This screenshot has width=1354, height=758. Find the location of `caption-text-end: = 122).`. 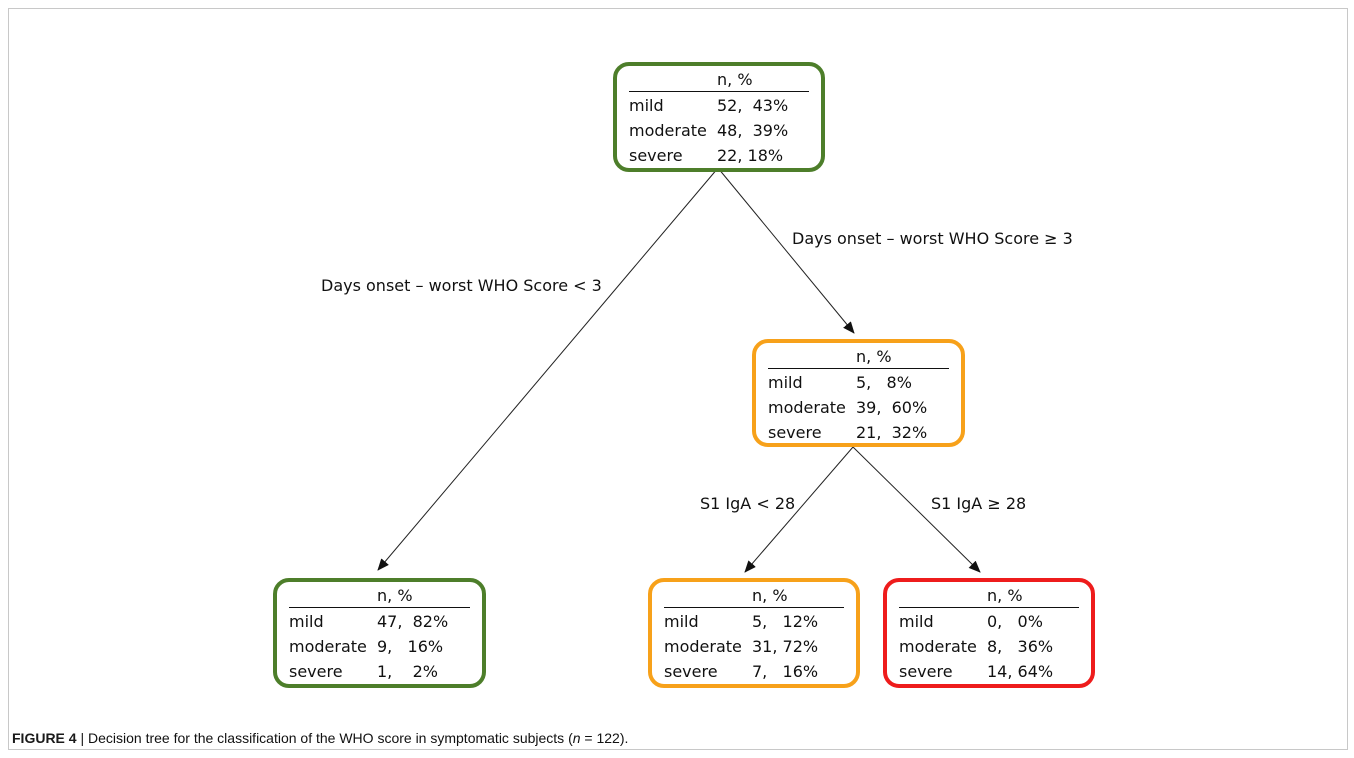

caption-text-end: = 122). is located at coordinates (604, 738).